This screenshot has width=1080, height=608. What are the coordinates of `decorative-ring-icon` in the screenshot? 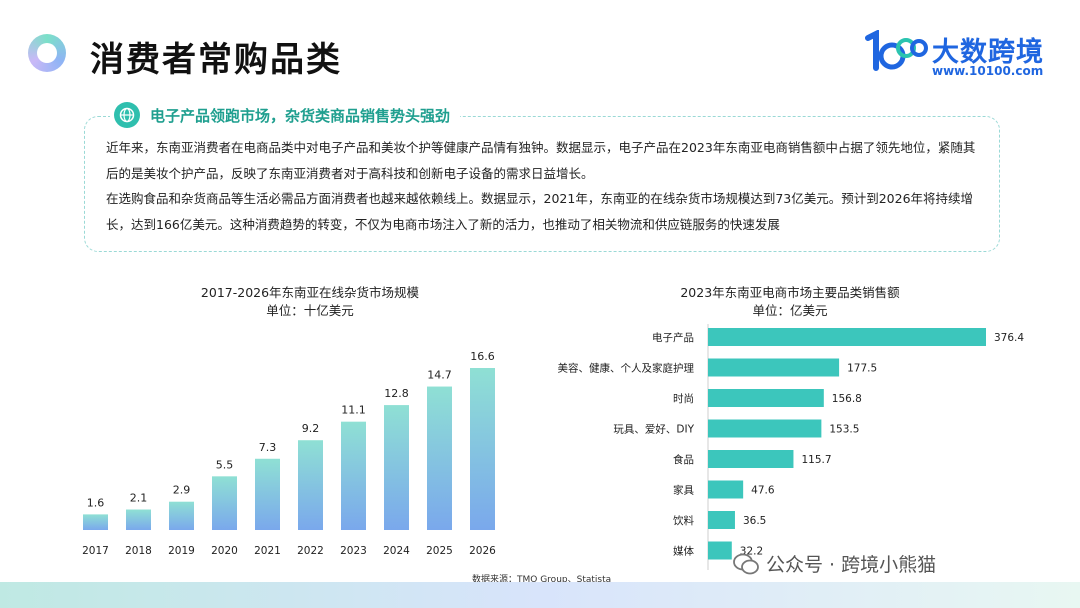 It's located at (47, 53).